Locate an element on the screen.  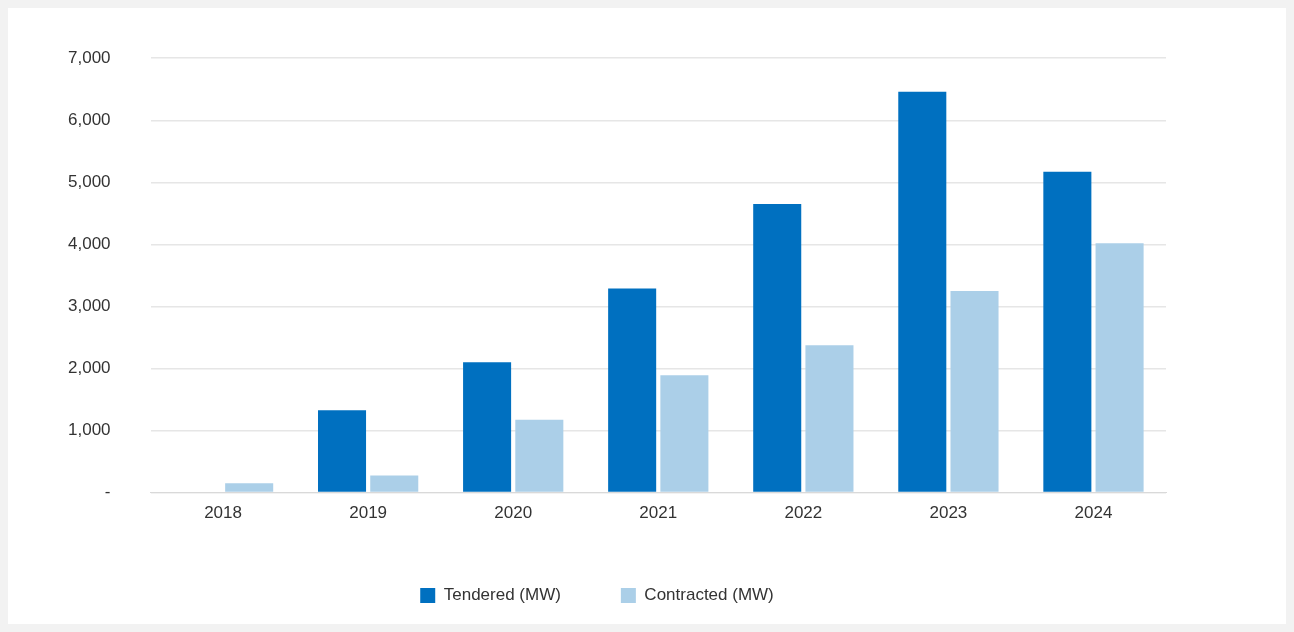
y-tick-label: 6,000 is located at coordinates (89, 119).